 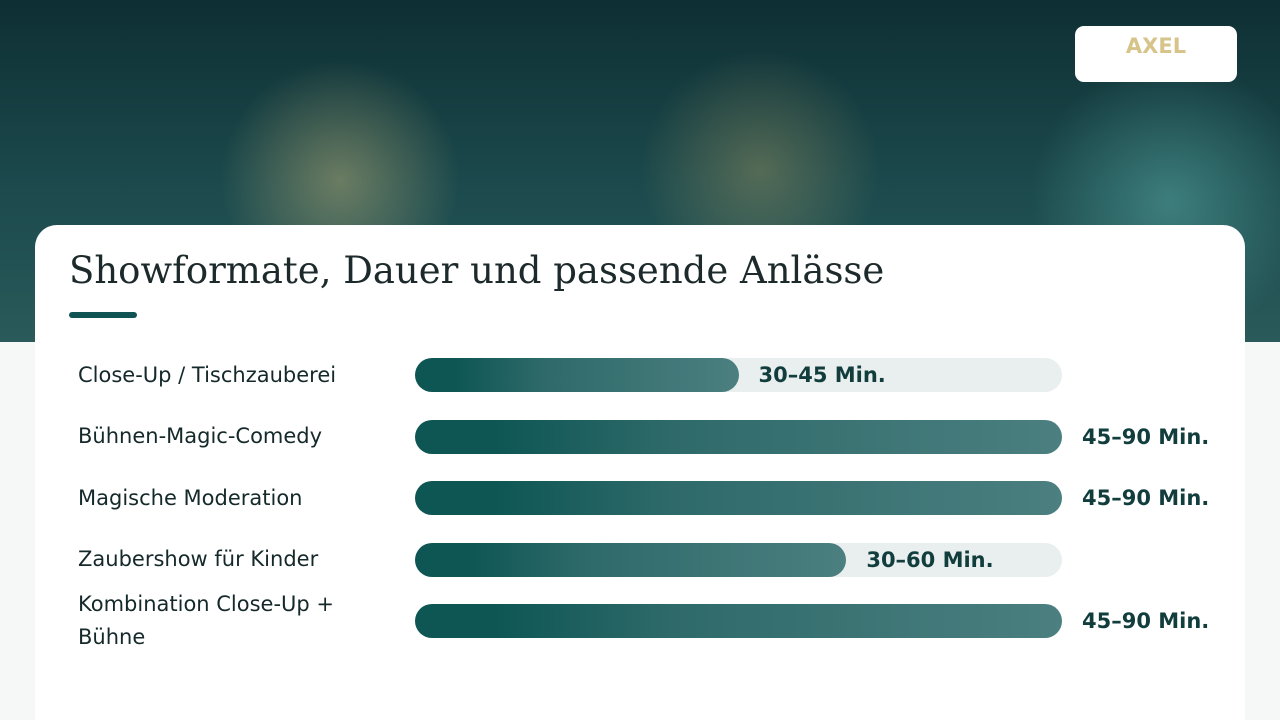 I want to click on category-label: Zaubershow für Kinder, so click(x=198, y=559).